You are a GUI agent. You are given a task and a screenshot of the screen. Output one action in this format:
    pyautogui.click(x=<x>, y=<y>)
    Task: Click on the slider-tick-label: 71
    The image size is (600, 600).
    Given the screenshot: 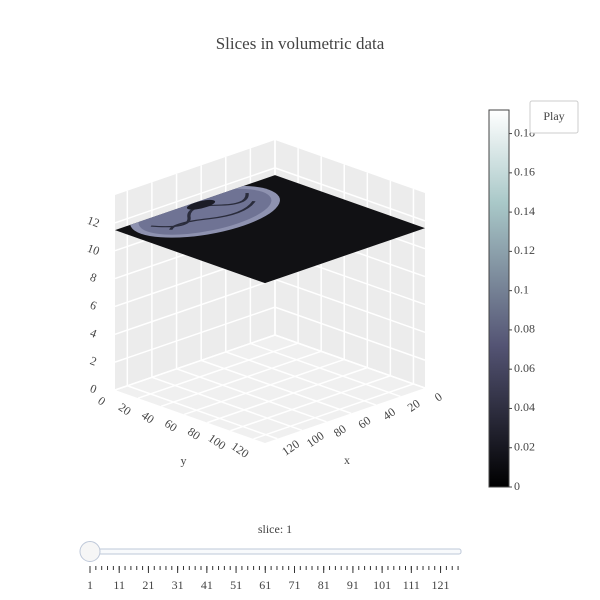 What is the action you would take?
    pyautogui.click(x=294, y=585)
    